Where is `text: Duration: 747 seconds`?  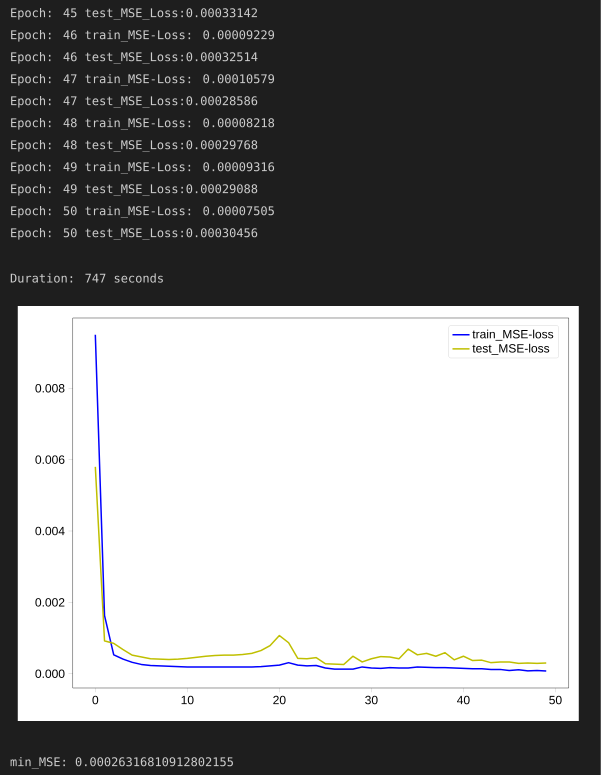
text: Duration: 747 seconds is located at coordinates (87, 278).